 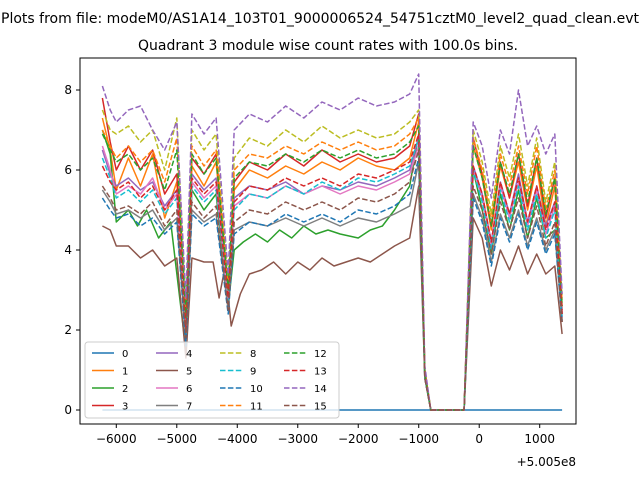 What do you see at coordinates (189, 354) in the screenshot?
I see `legend-label-4: 4` at bounding box center [189, 354].